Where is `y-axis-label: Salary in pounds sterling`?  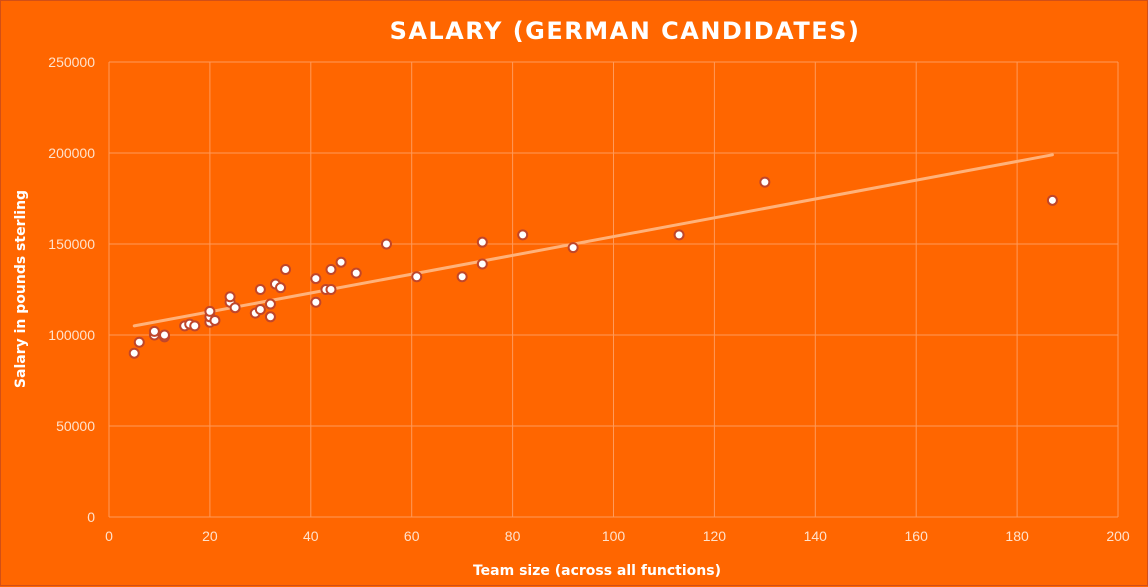 y-axis-label: Salary in pounds sterling is located at coordinates (21, 289).